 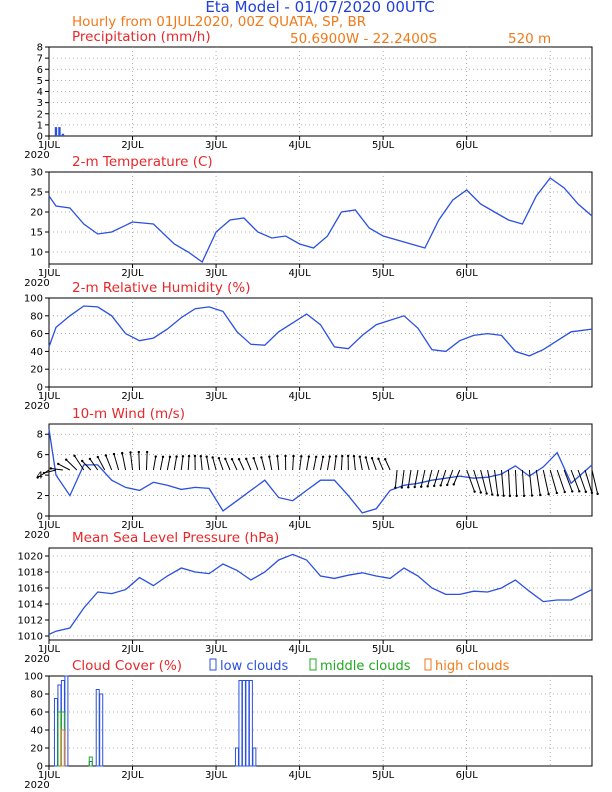 What do you see at coordinates (365, 666) in the screenshot?
I see `legend-label: middle clouds` at bounding box center [365, 666].